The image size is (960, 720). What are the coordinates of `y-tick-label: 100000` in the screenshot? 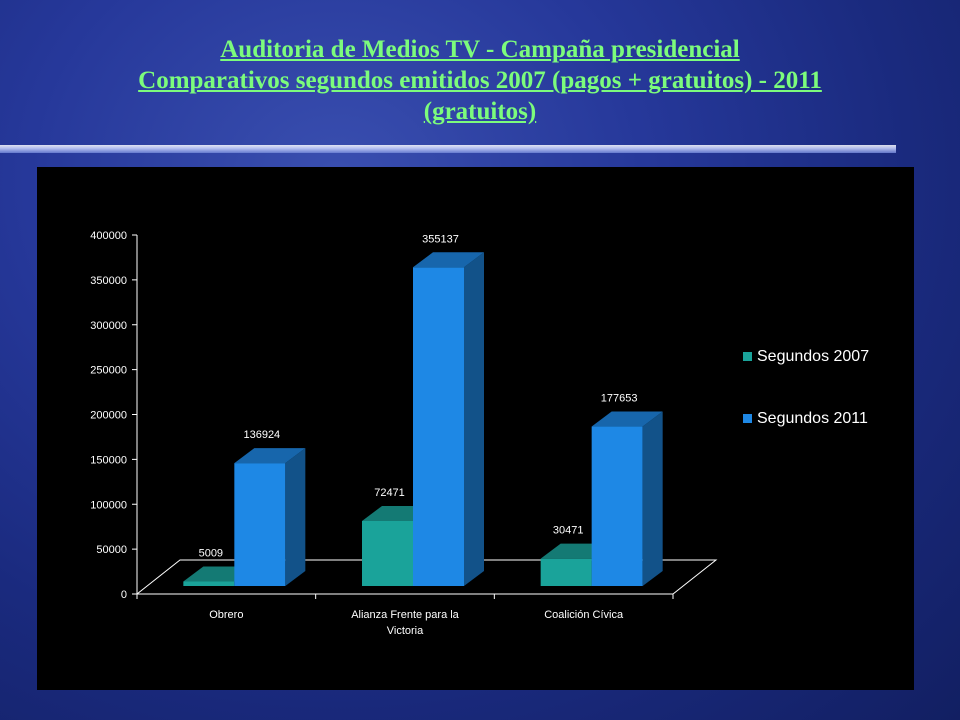 It's located at (108, 505).